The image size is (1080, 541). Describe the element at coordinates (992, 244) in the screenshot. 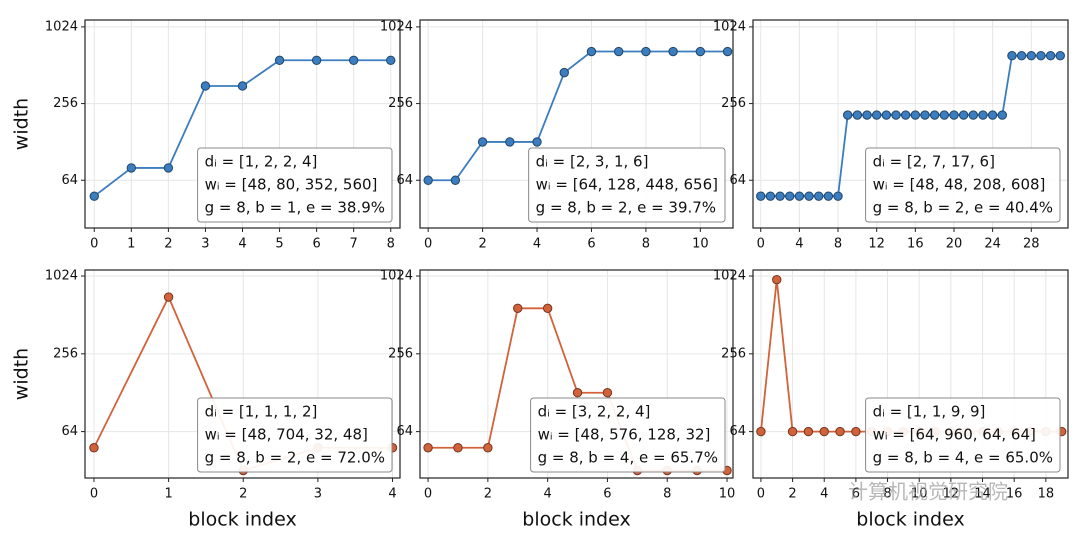

I see `x-tick-label: 24` at that location.